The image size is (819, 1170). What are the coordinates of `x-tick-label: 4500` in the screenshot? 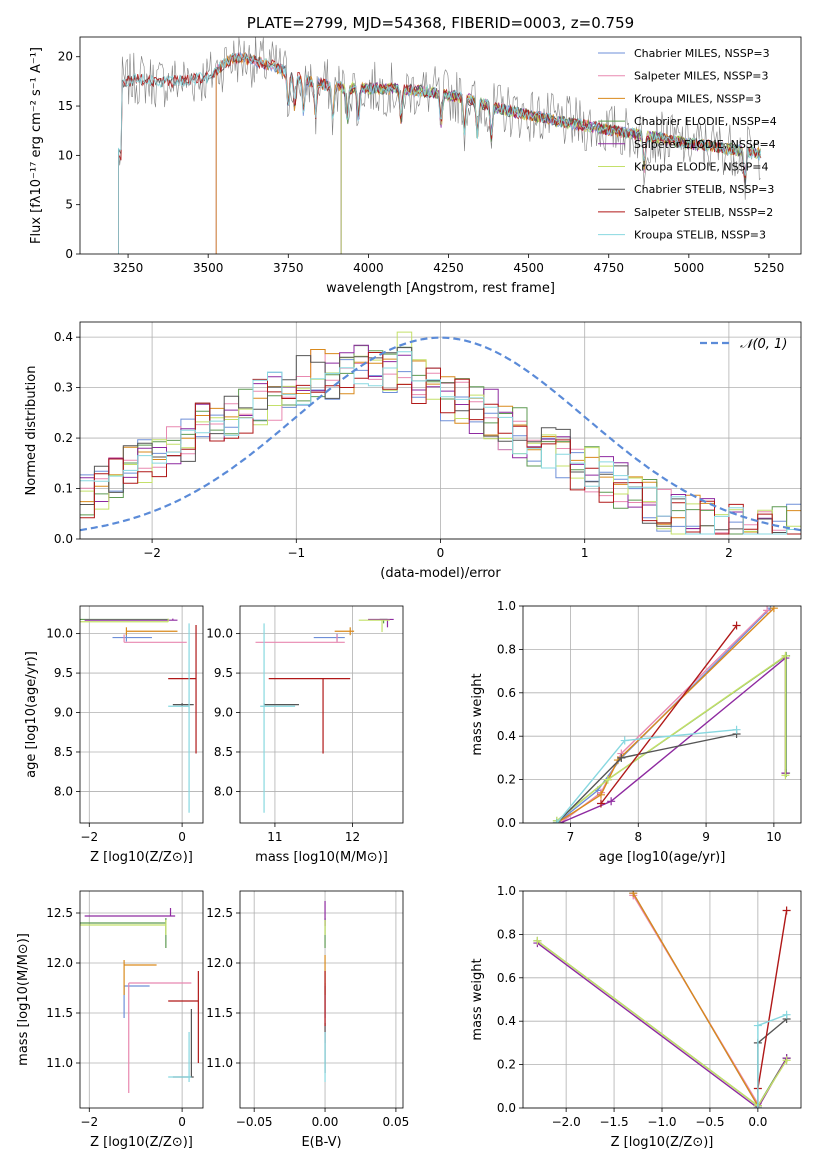 It's located at (528, 268).